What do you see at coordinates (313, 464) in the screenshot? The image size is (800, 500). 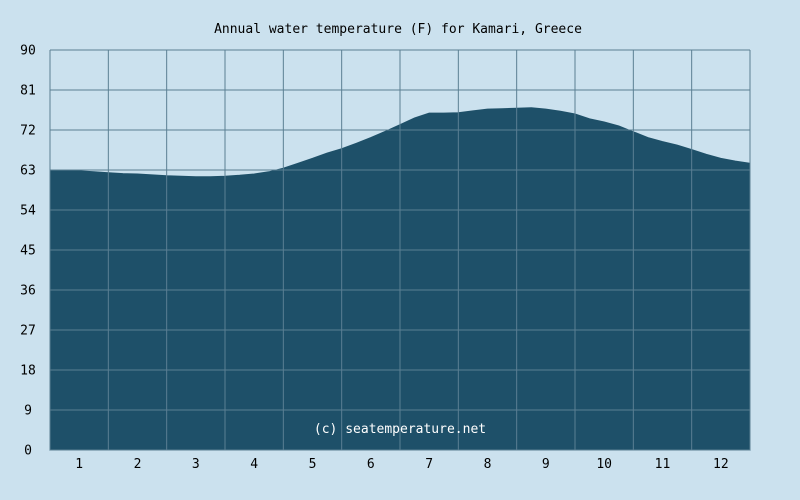 I see `x-tick-label: 5` at bounding box center [313, 464].